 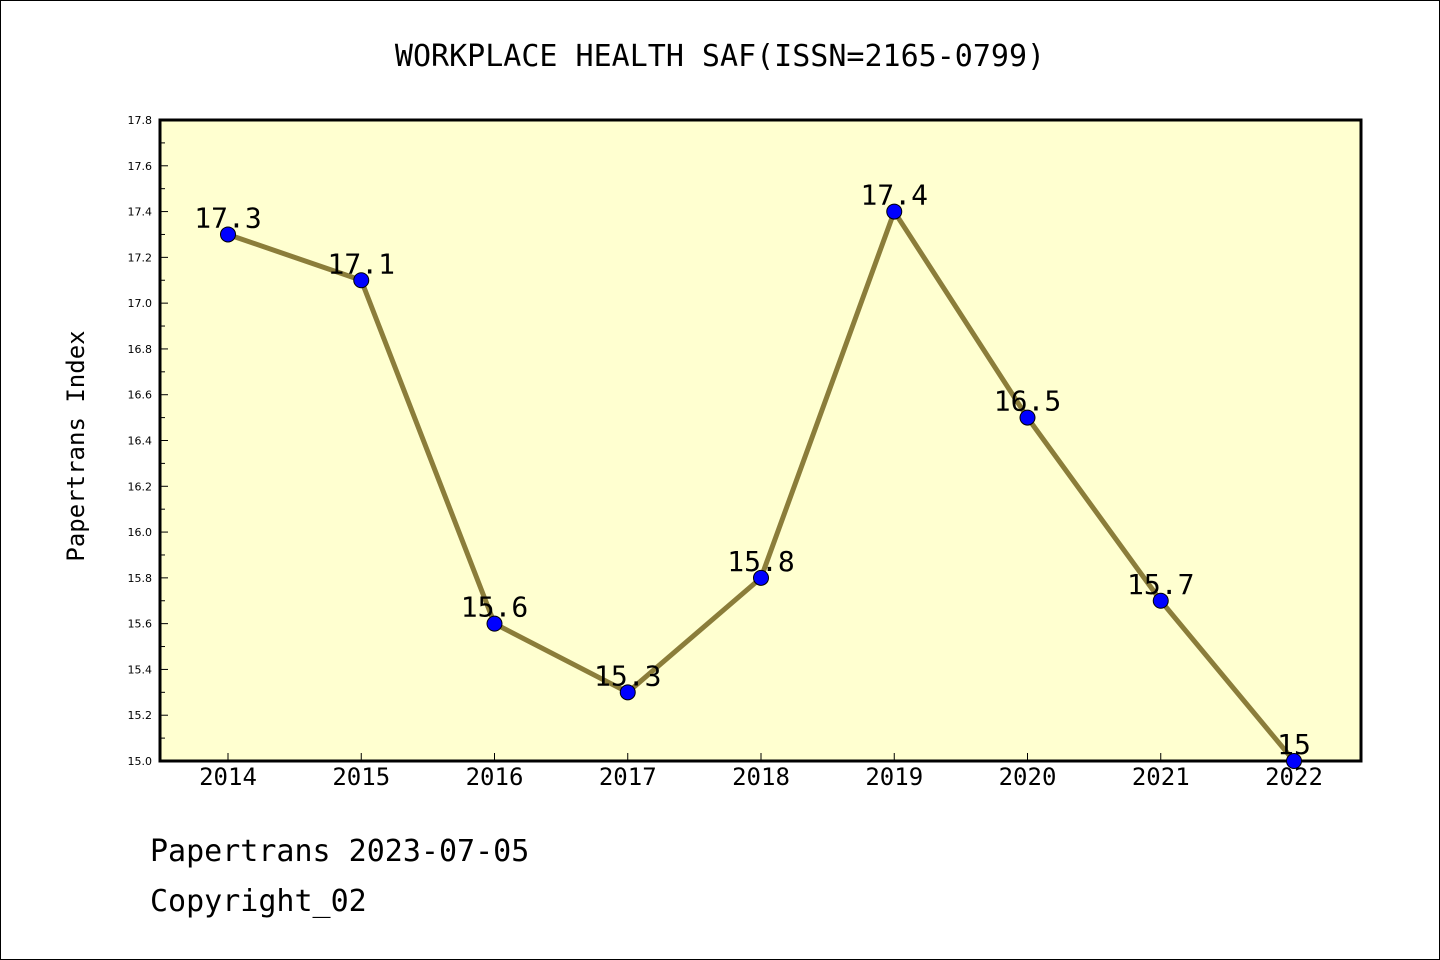 I want to click on y-axis-label: Papertrans Index, so click(x=76, y=445).